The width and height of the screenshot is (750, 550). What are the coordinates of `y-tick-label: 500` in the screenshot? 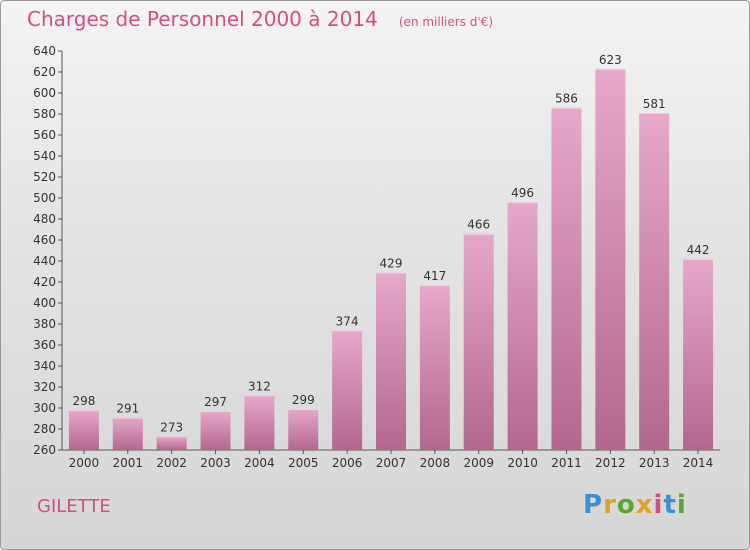 It's located at (44, 198).